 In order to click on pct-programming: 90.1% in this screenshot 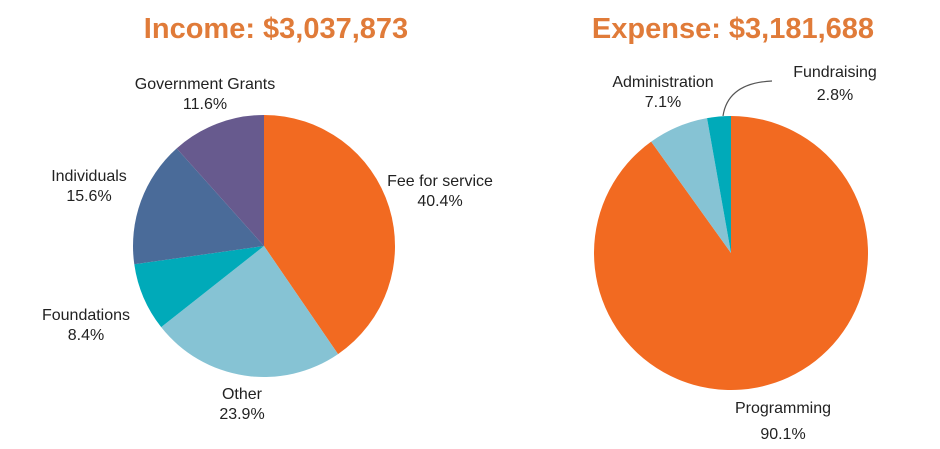, I will do `click(782, 434)`.